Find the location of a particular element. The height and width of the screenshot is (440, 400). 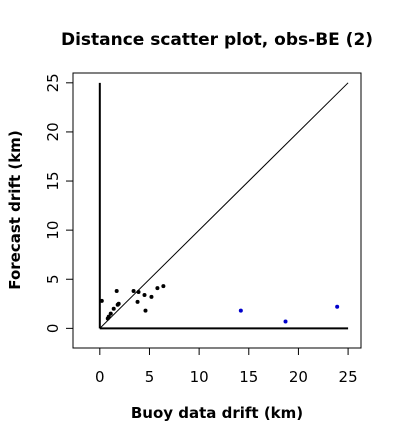

y-tick-label: 0 is located at coordinates (53, 329).